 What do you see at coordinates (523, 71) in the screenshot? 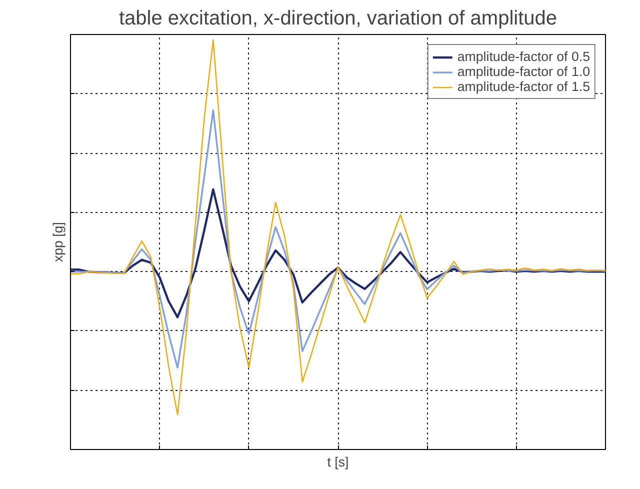
I see `legend-label: amplitude-factor of 1.0` at bounding box center [523, 71].